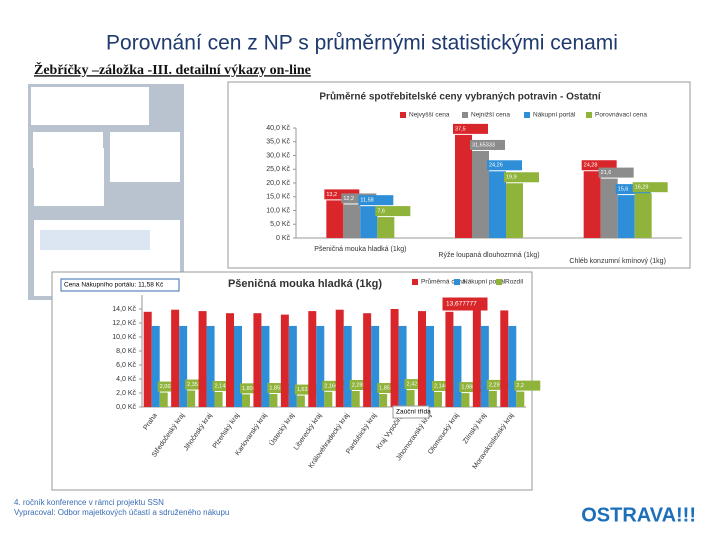  Describe the element at coordinates (126, 379) in the screenshot. I see `y-tick-label: 4,0 Kč` at that location.